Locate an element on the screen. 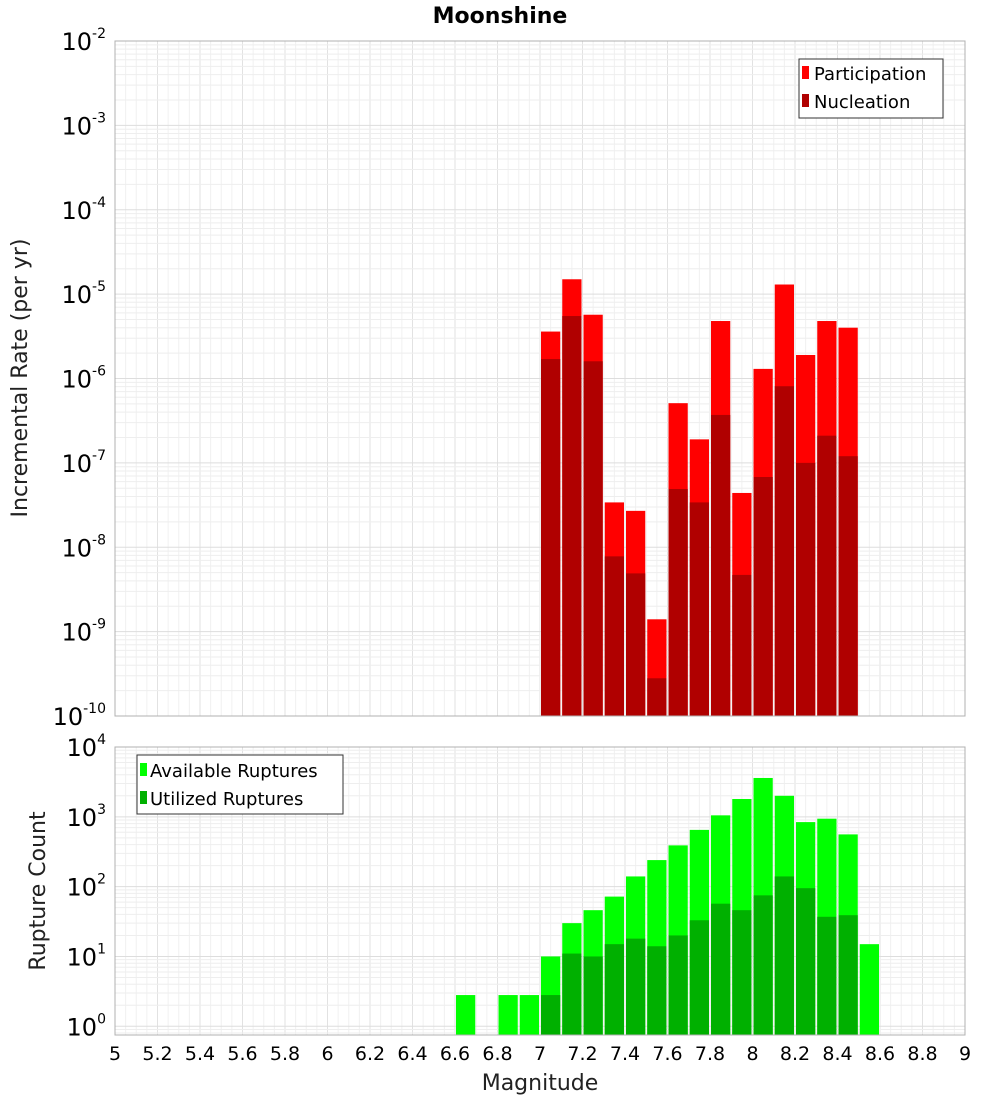 This screenshot has width=1000, height=1100. bottom-y-tick-label: 10² is located at coordinates (86, 887).